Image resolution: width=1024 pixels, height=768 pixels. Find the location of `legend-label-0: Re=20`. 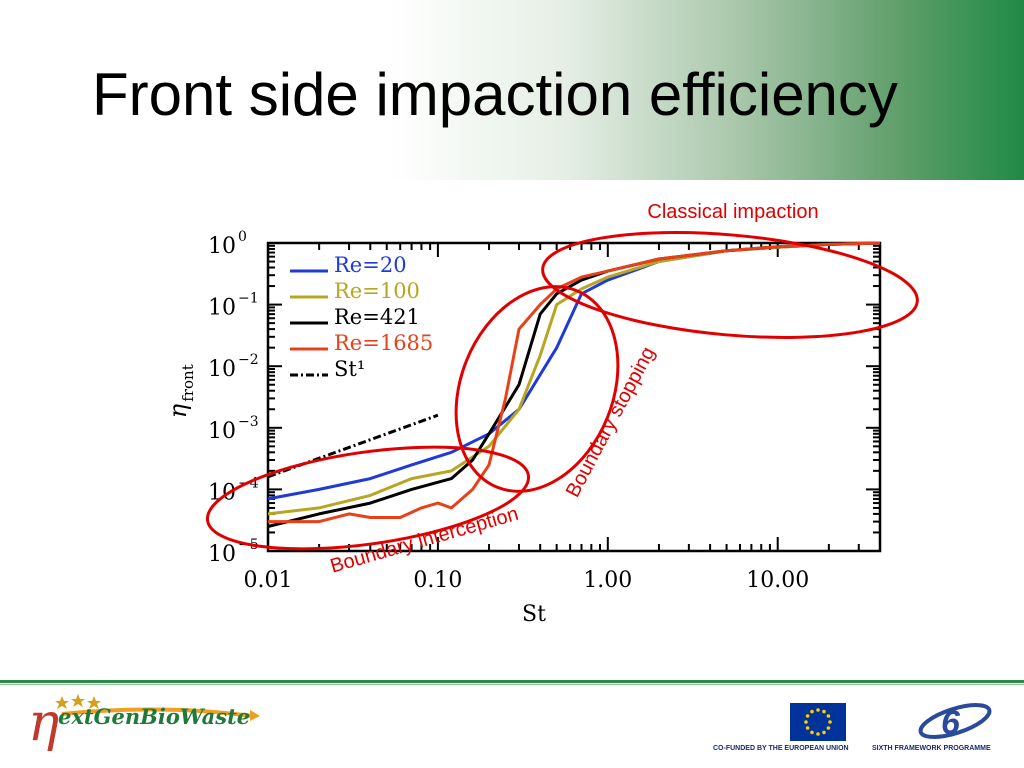

legend-label-0: Re=20 is located at coordinates (370, 265).